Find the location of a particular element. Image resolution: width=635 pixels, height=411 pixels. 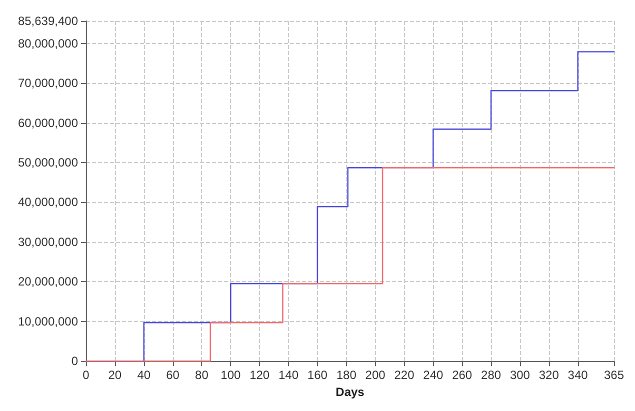

y-tick-label: 60,000,000 is located at coordinates (48, 123).